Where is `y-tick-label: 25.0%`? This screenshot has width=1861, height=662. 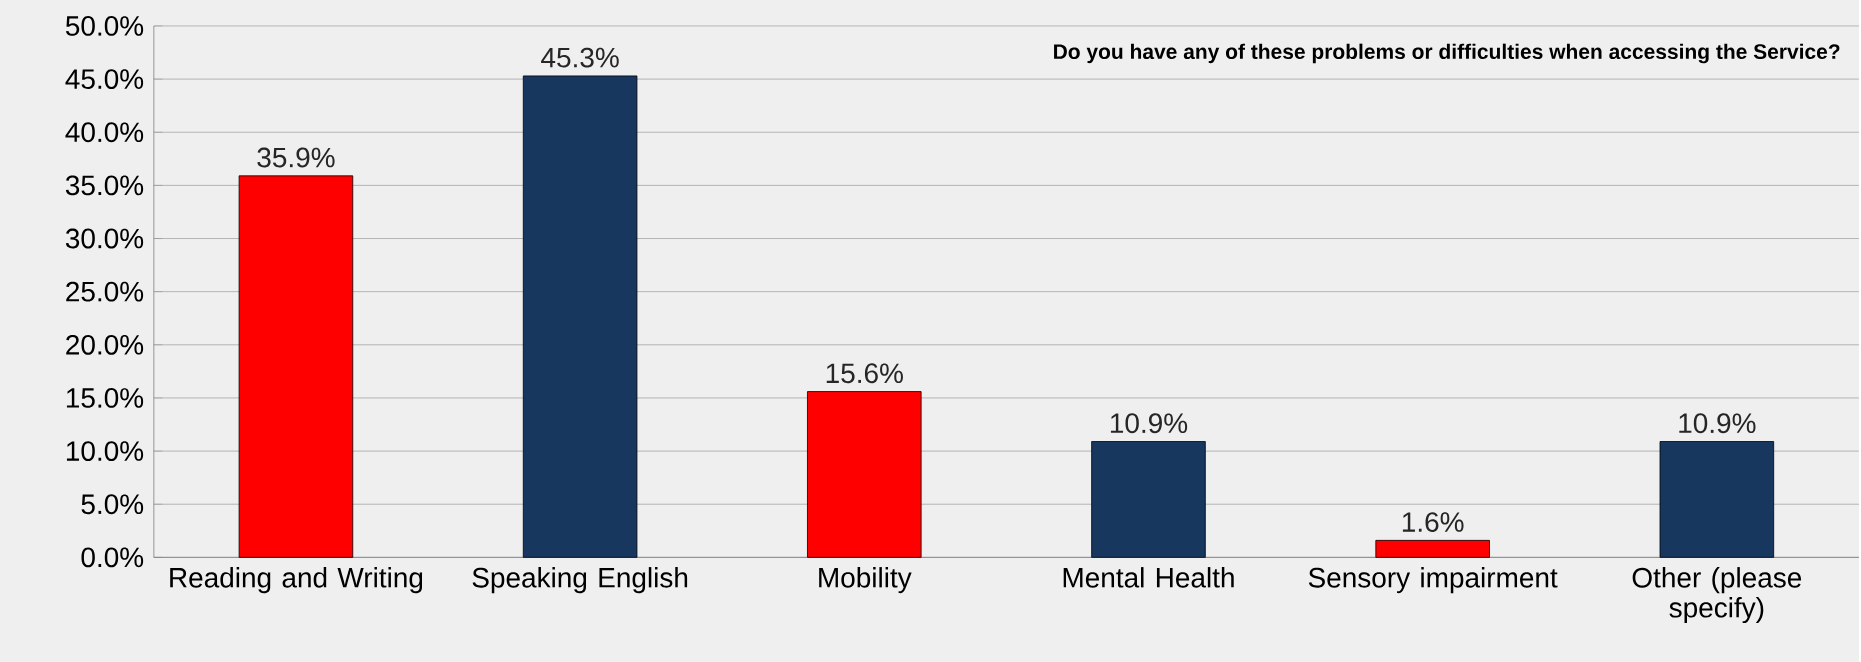 y-tick-label: 25.0% is located at coordinates (105, 291).